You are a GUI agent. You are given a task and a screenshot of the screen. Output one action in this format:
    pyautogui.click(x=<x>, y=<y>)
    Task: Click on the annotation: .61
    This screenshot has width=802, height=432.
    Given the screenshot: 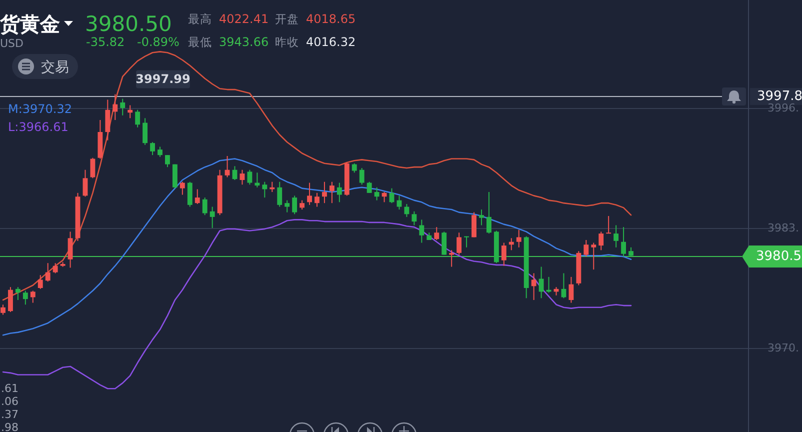 What is the action you would take?
    pyautogui.click(x=9, y=388)
    